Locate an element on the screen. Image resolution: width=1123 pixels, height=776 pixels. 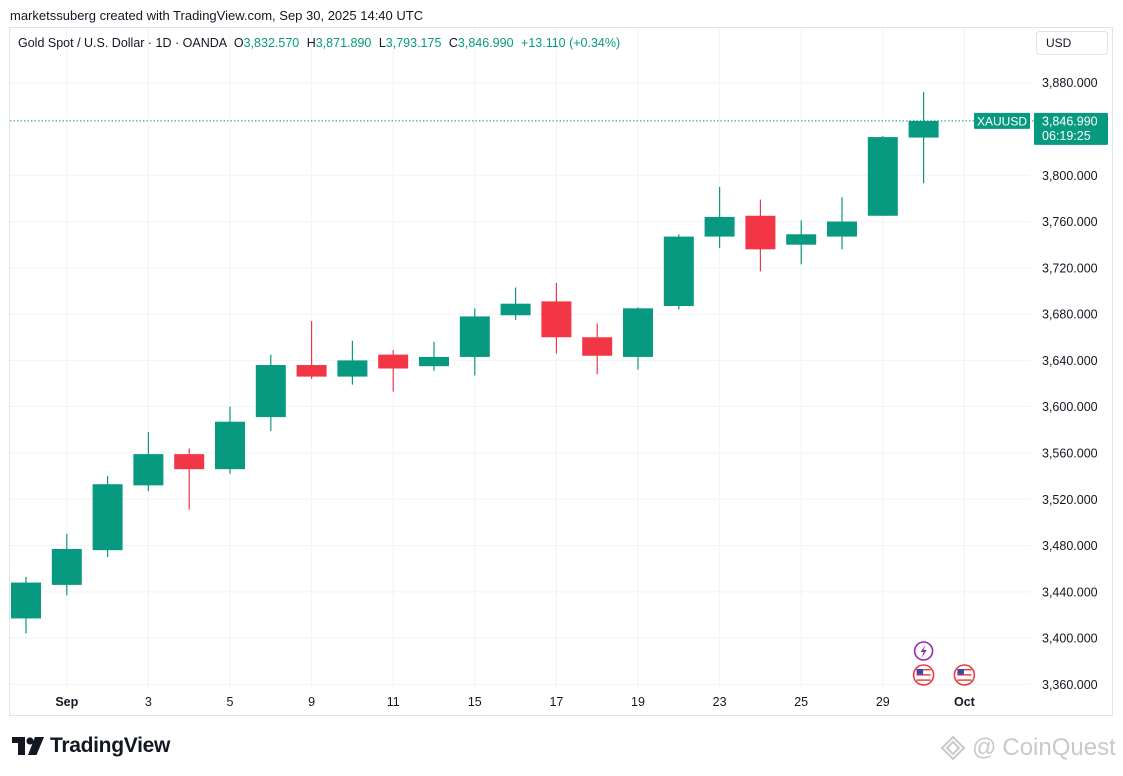
lightning-bolt is located at coordinates (923, 651).